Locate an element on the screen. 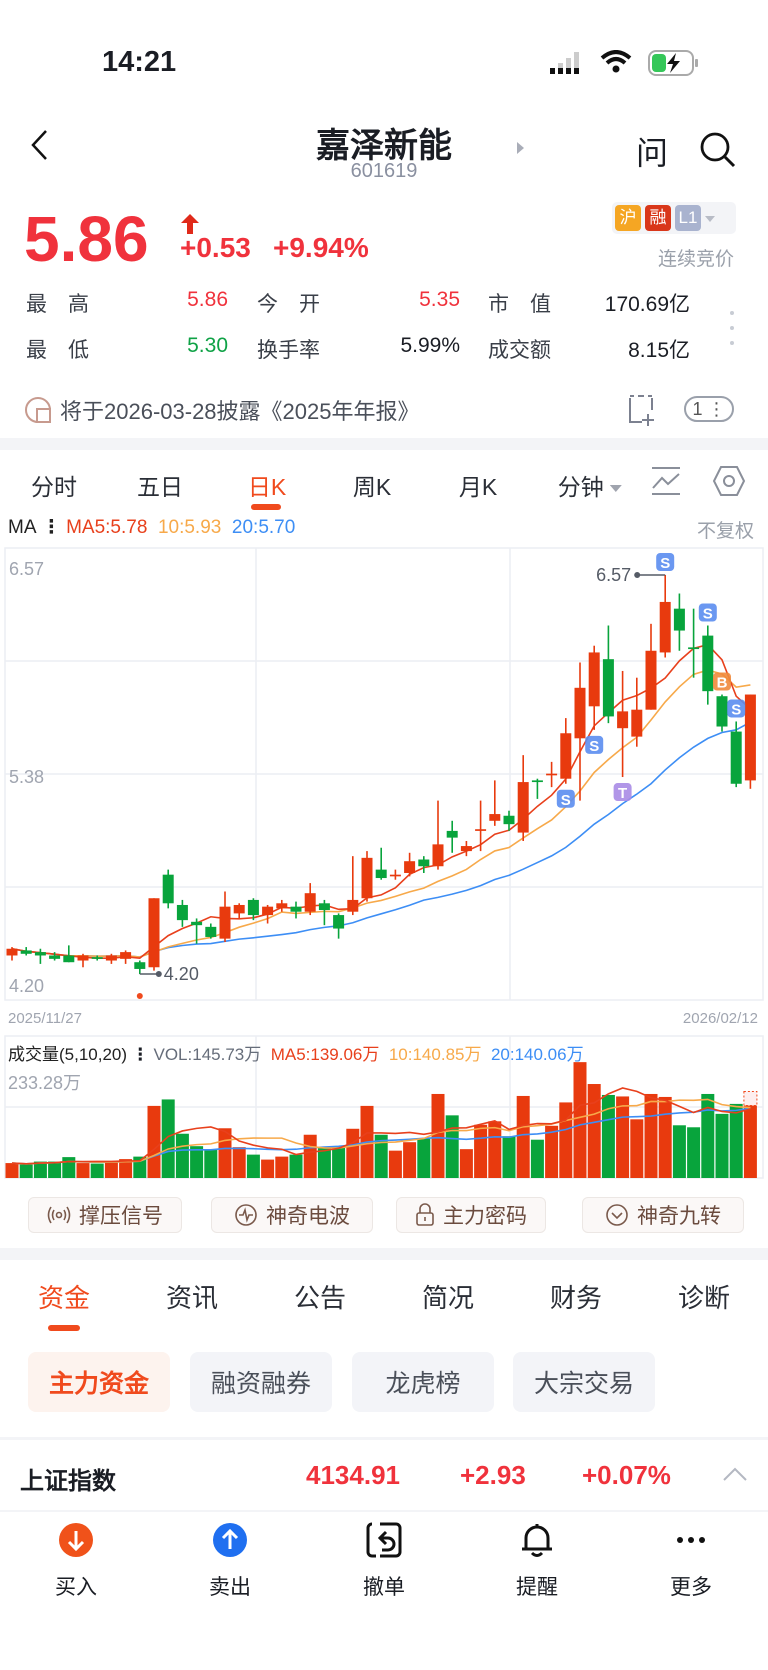  subtab-dragon-tiger: 龙虎榜 is located at coordinates (423, 1382).